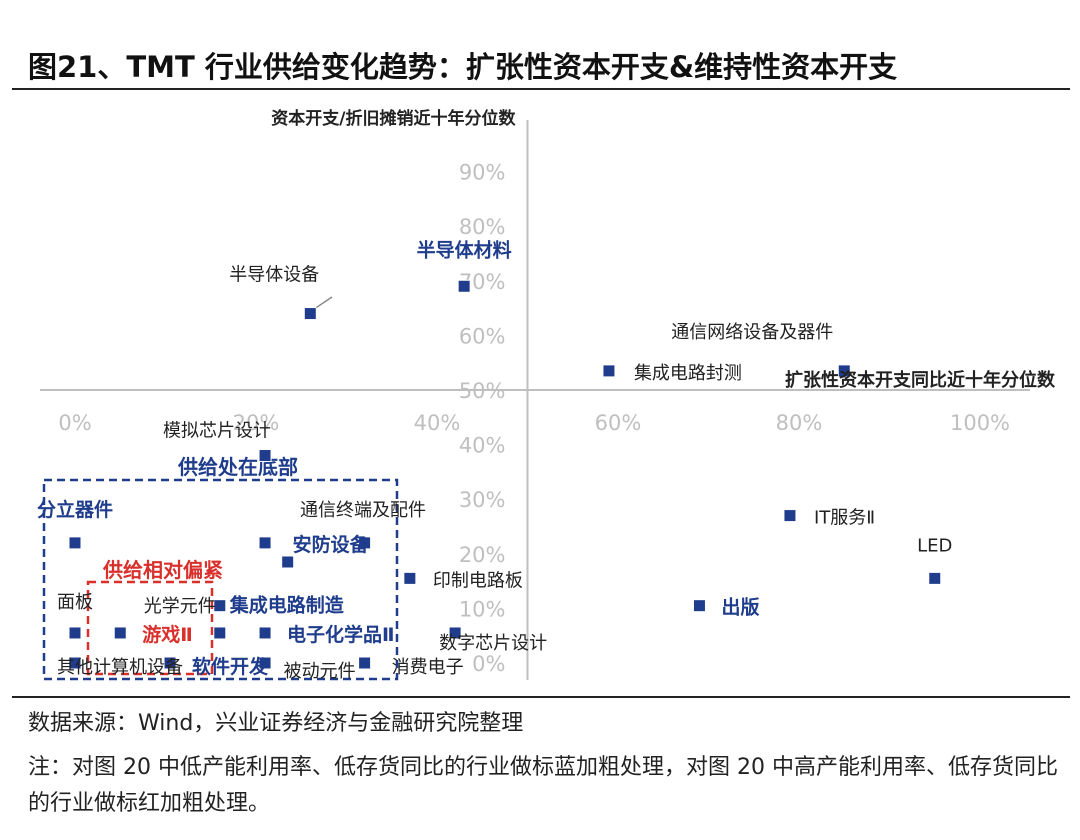 The image size is (1080, 840). What do you see at coordinates (287, 605) in the screenshot?
I see `point-label: 集成电路制造` at bounding box center [287, 605].